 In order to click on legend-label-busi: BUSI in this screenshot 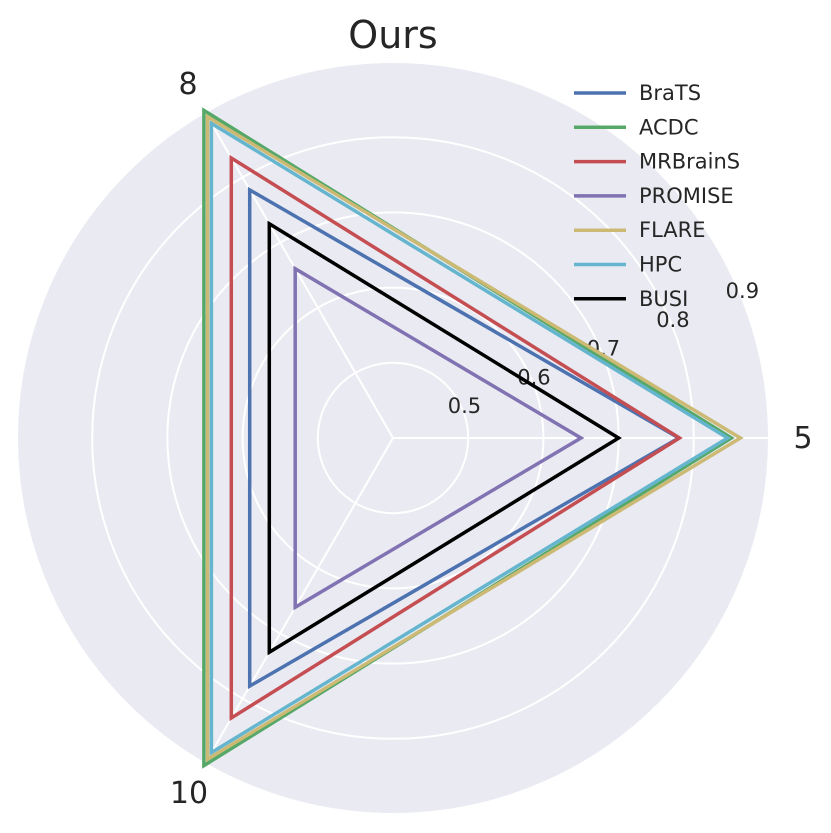, I will do `click(663, 299)`.